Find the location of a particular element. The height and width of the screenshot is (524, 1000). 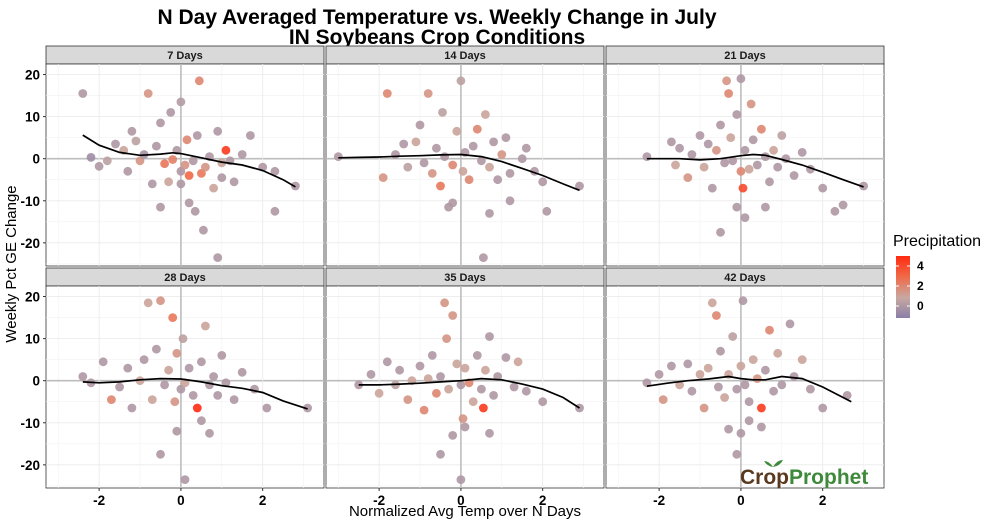

brand-logo-part2: Prophet is located at coordinates (828, 477).